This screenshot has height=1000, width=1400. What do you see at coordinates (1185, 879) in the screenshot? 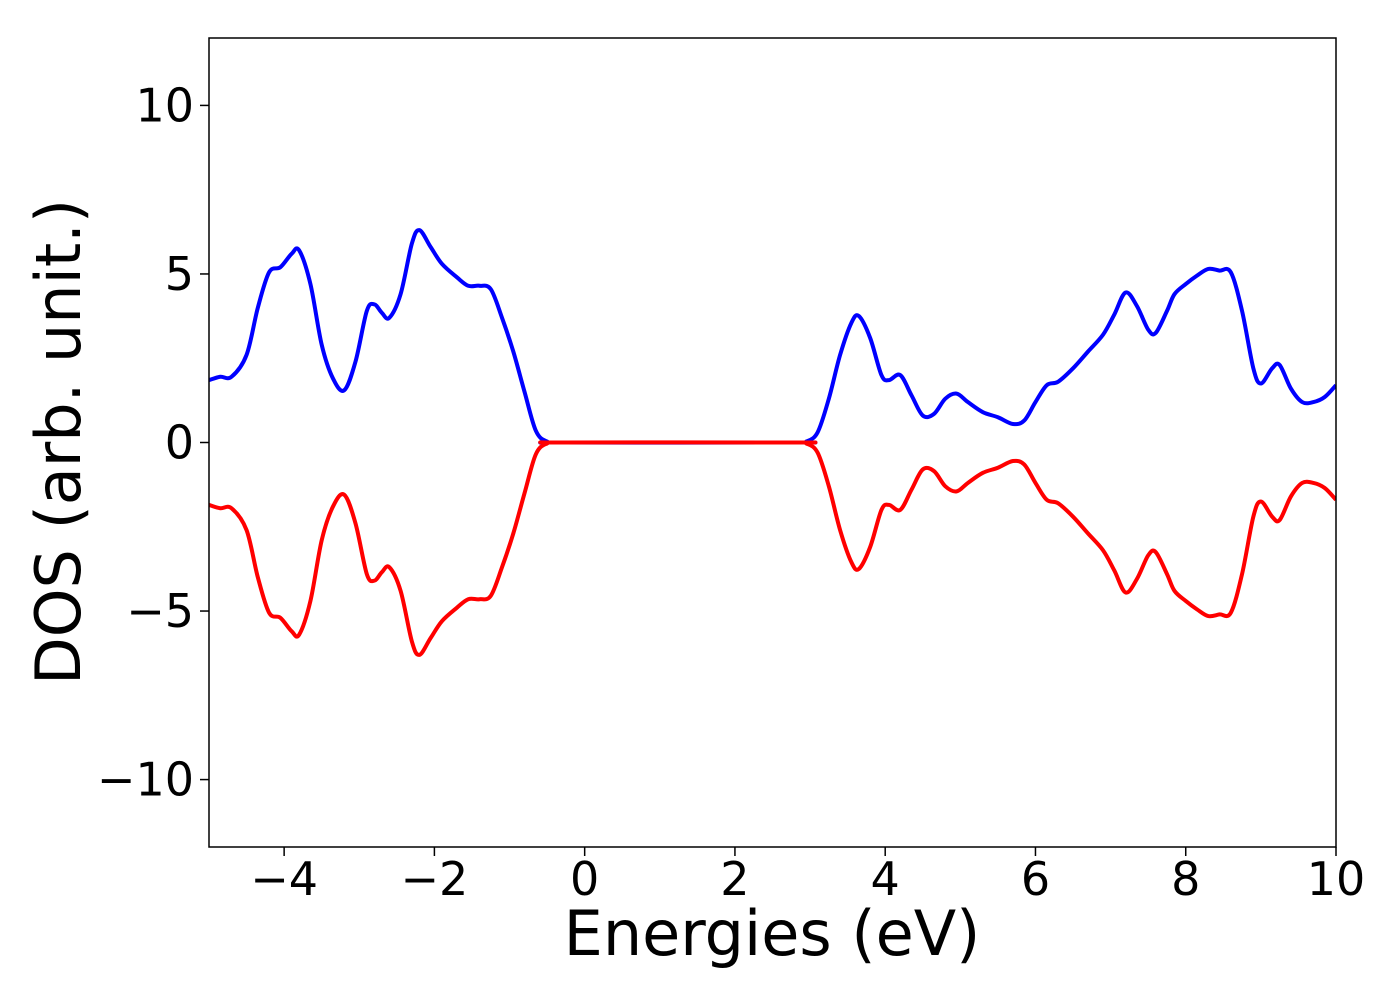
I see `x-tick-label: 8` at bounding box center [1185, 879].